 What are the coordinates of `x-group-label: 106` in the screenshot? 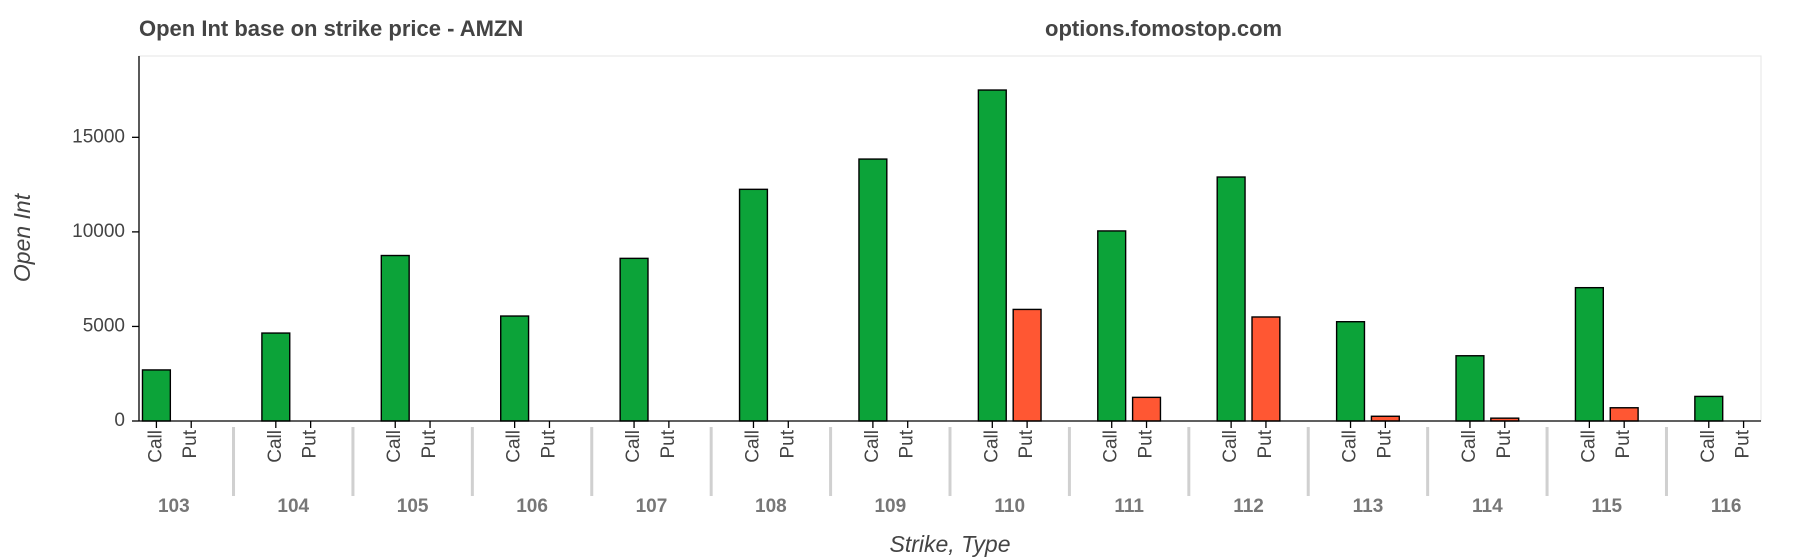 It's located at (532, 506).